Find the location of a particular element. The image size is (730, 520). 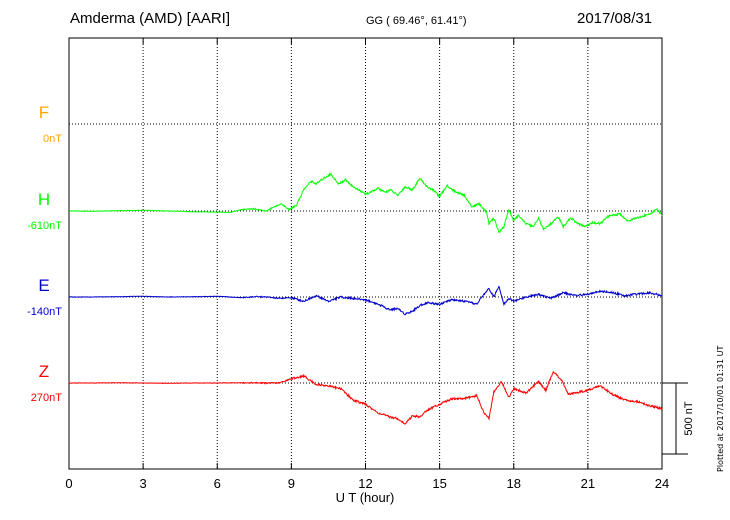

x-axis-label: U T (hour) is located at coordinates (365, 497).